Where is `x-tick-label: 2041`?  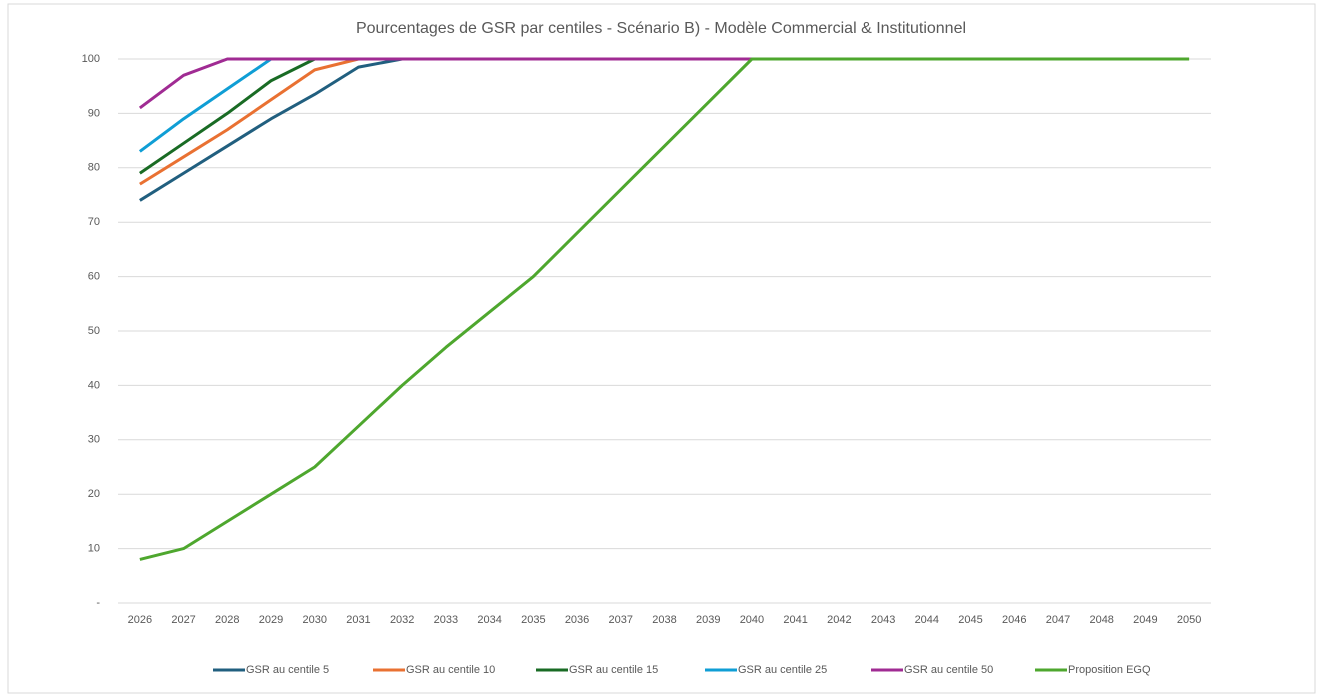
x-tick-label: 2041 is located at coordinates (795, 620).